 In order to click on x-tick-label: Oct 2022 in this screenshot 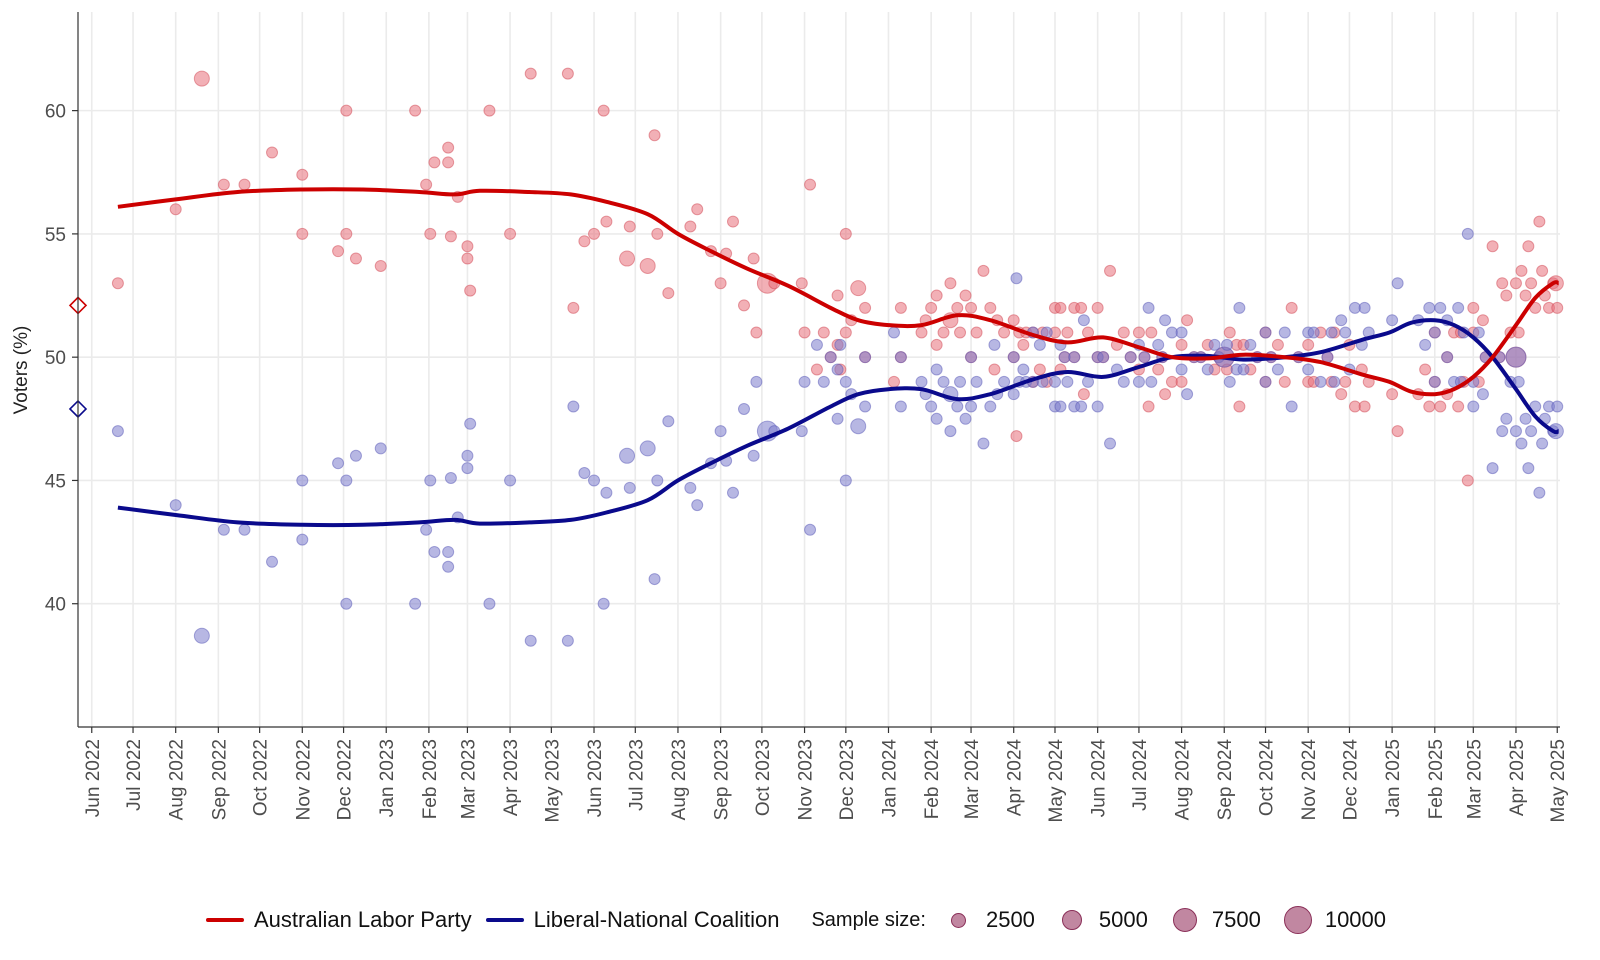, I will do `click(261, 777)`.